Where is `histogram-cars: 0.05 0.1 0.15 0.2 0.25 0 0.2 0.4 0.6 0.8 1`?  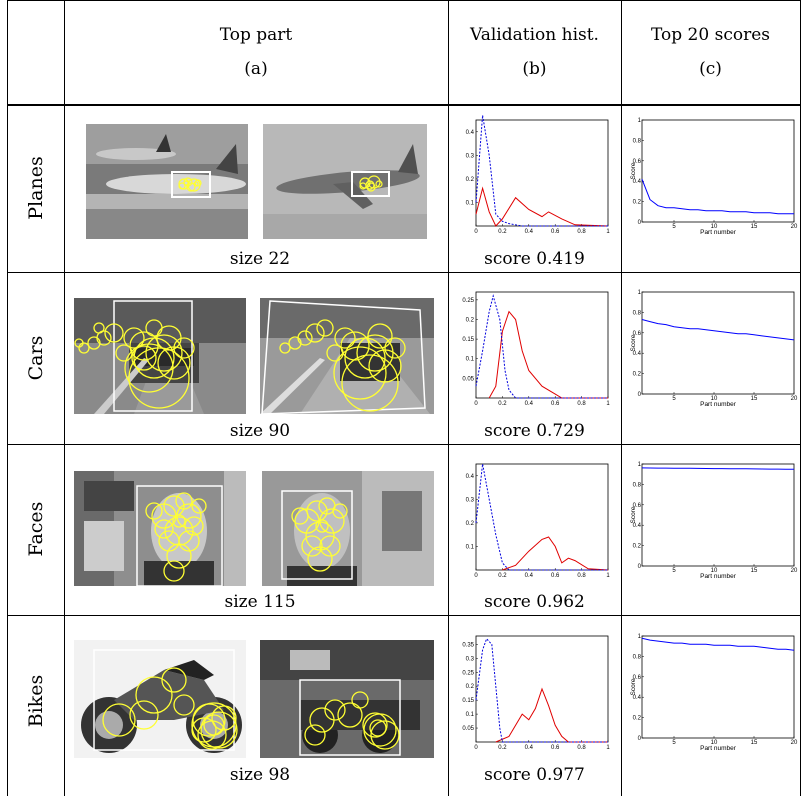 histogram-cars: 0.05 0.1 0.15 0.2 0.25 0 0.2 0.4 0.6 0.8 1 is located at coordinates (536, 349).